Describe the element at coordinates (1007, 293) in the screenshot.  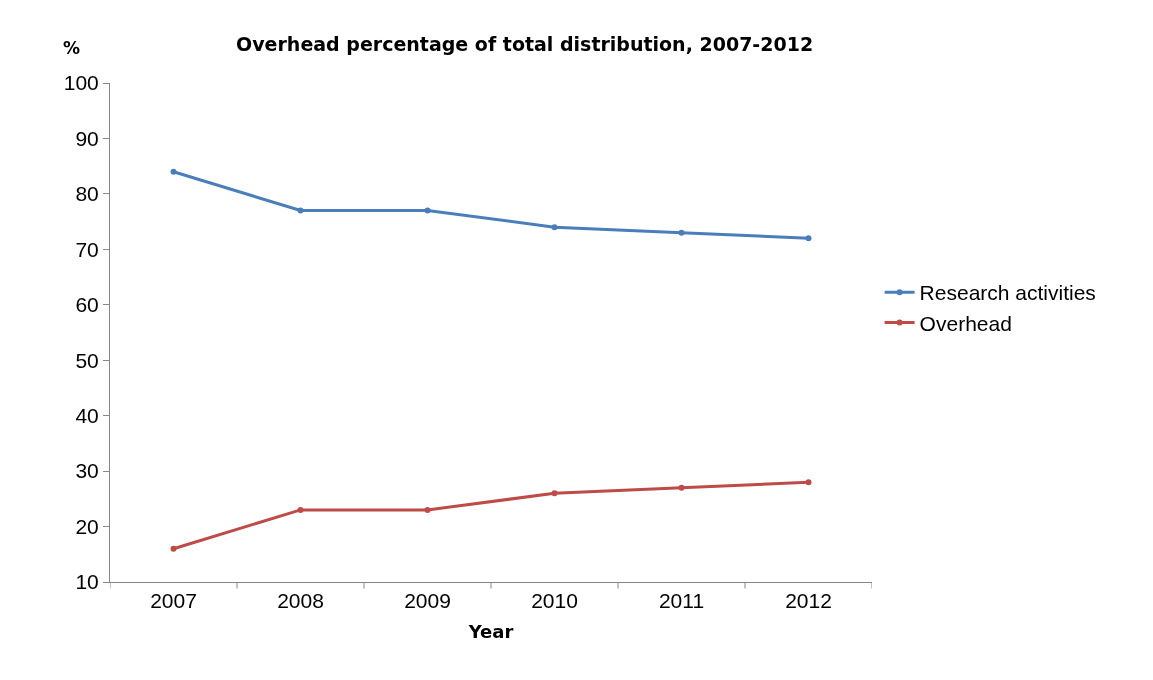
I see `legend-label: Research activities` at that location.